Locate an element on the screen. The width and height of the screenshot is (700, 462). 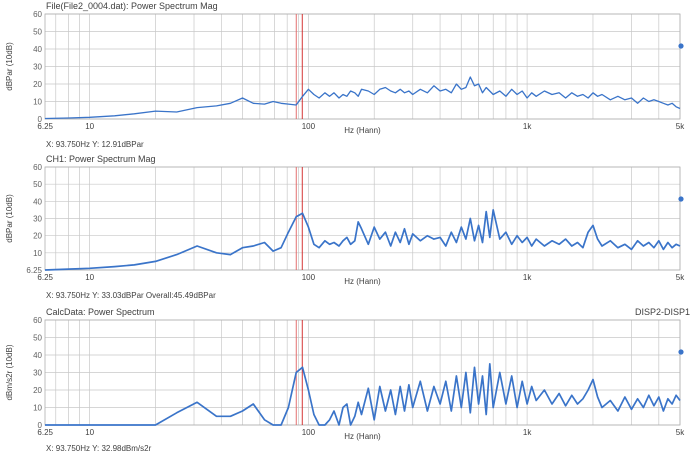
cursor-readout: X: 93.750Hz Y: 12.91dBPar is located at coordinates (95, 144).